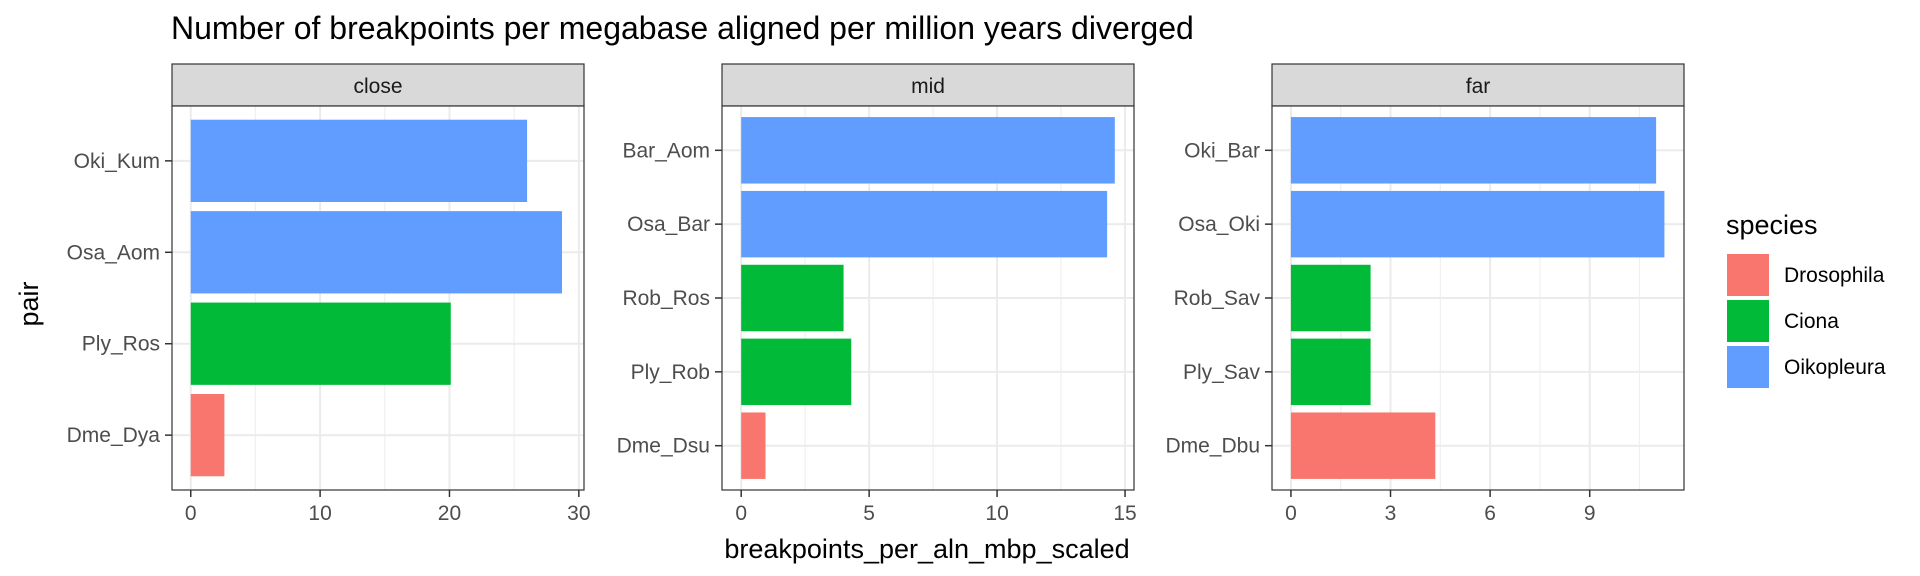 The width and height of the screenshot is (1920, 576). Describe the element at coordinates (578, 513) in the screenshot. I see `x-tick-label: 30` at that location.